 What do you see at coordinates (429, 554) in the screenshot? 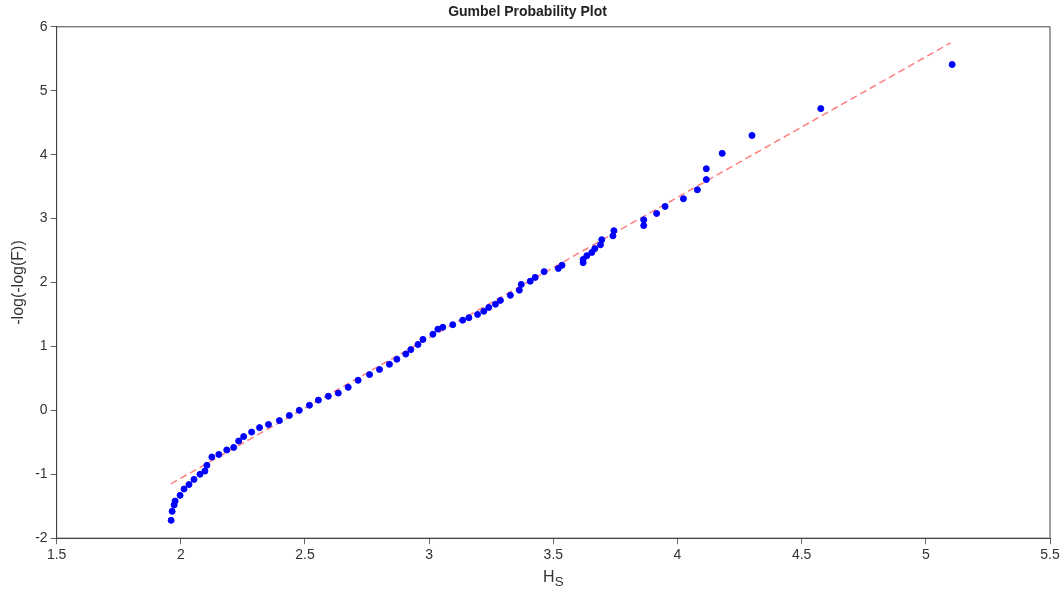
I see `x-tick-label: 3` at bounding box center [429, 554].